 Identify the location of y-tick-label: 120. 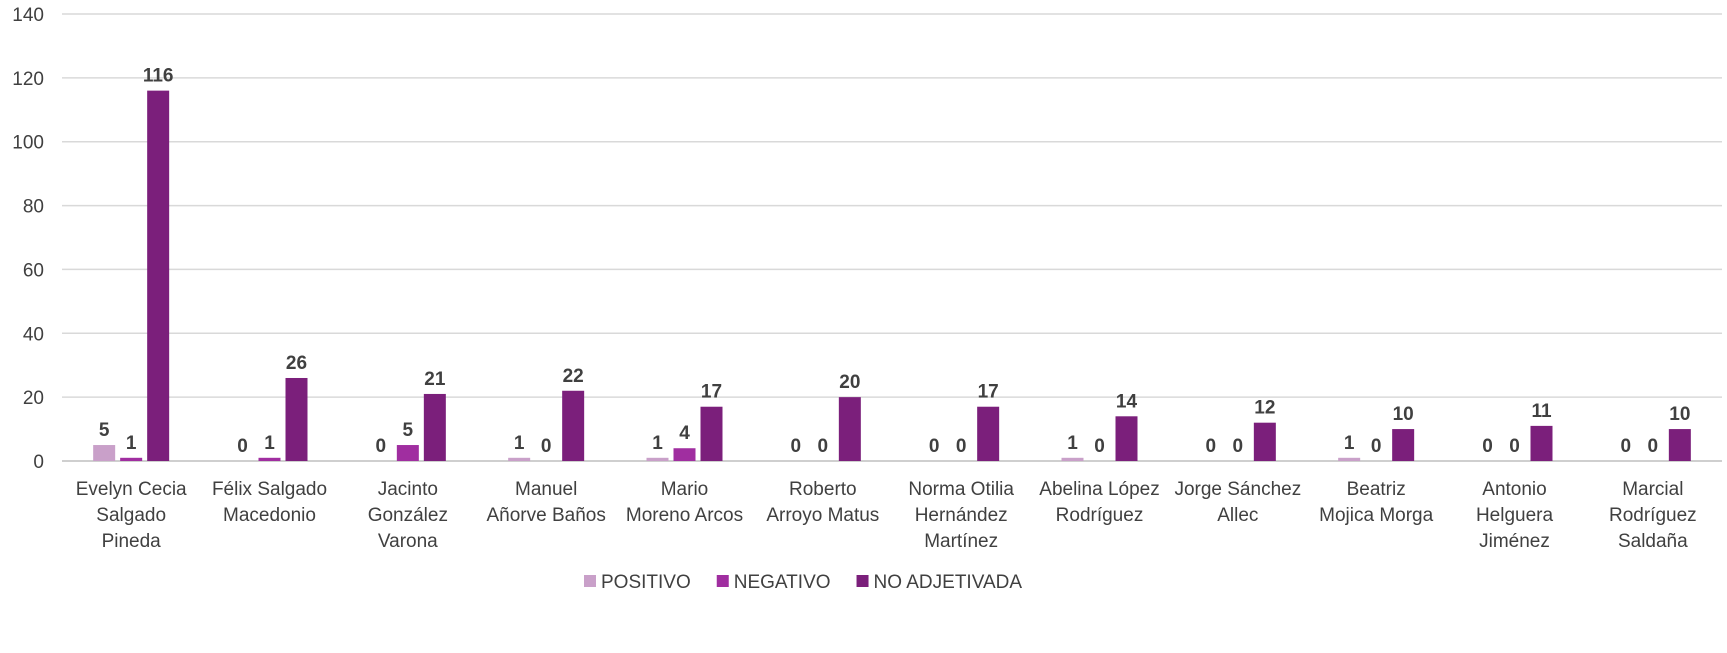
(28, 79).